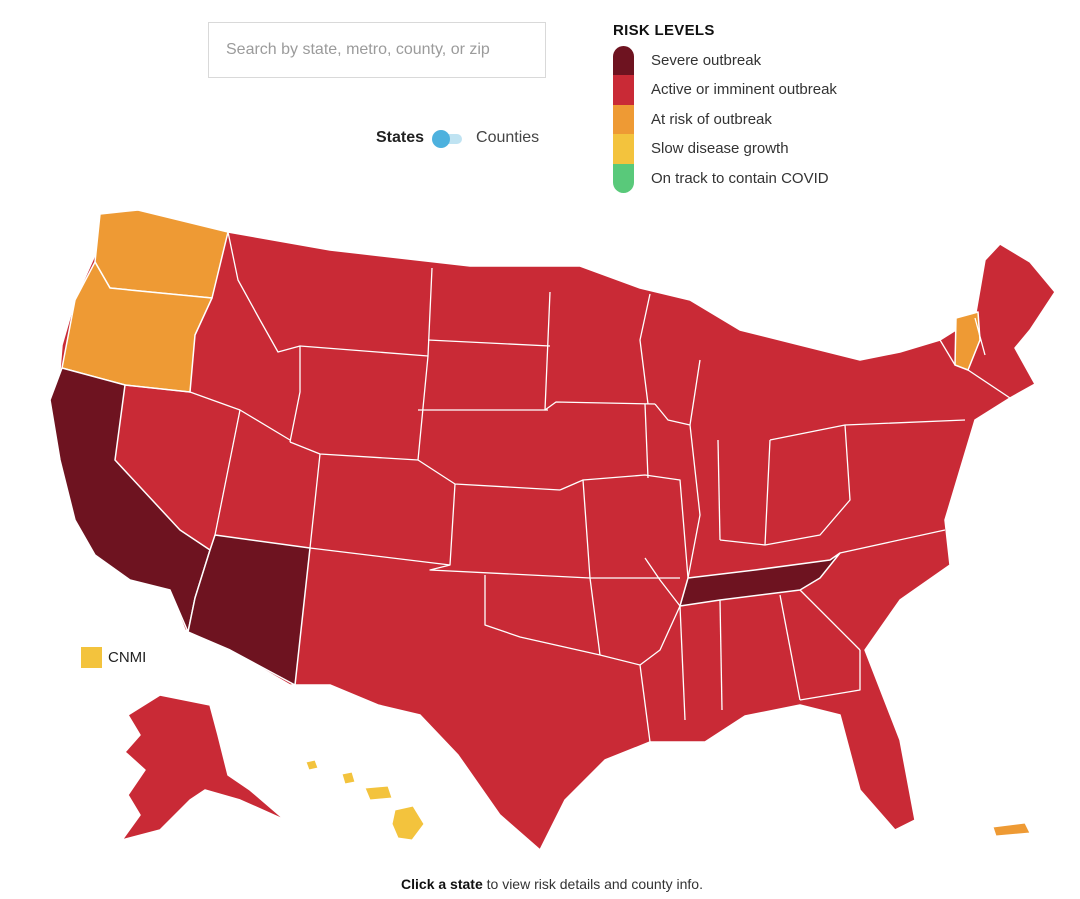 Image resolution: width=1080 pixels, height=899 pixels. What do you see at coordinates (137, 327) in the screenshot?
I see `state-shape-or` at bounding box center [137, 327].